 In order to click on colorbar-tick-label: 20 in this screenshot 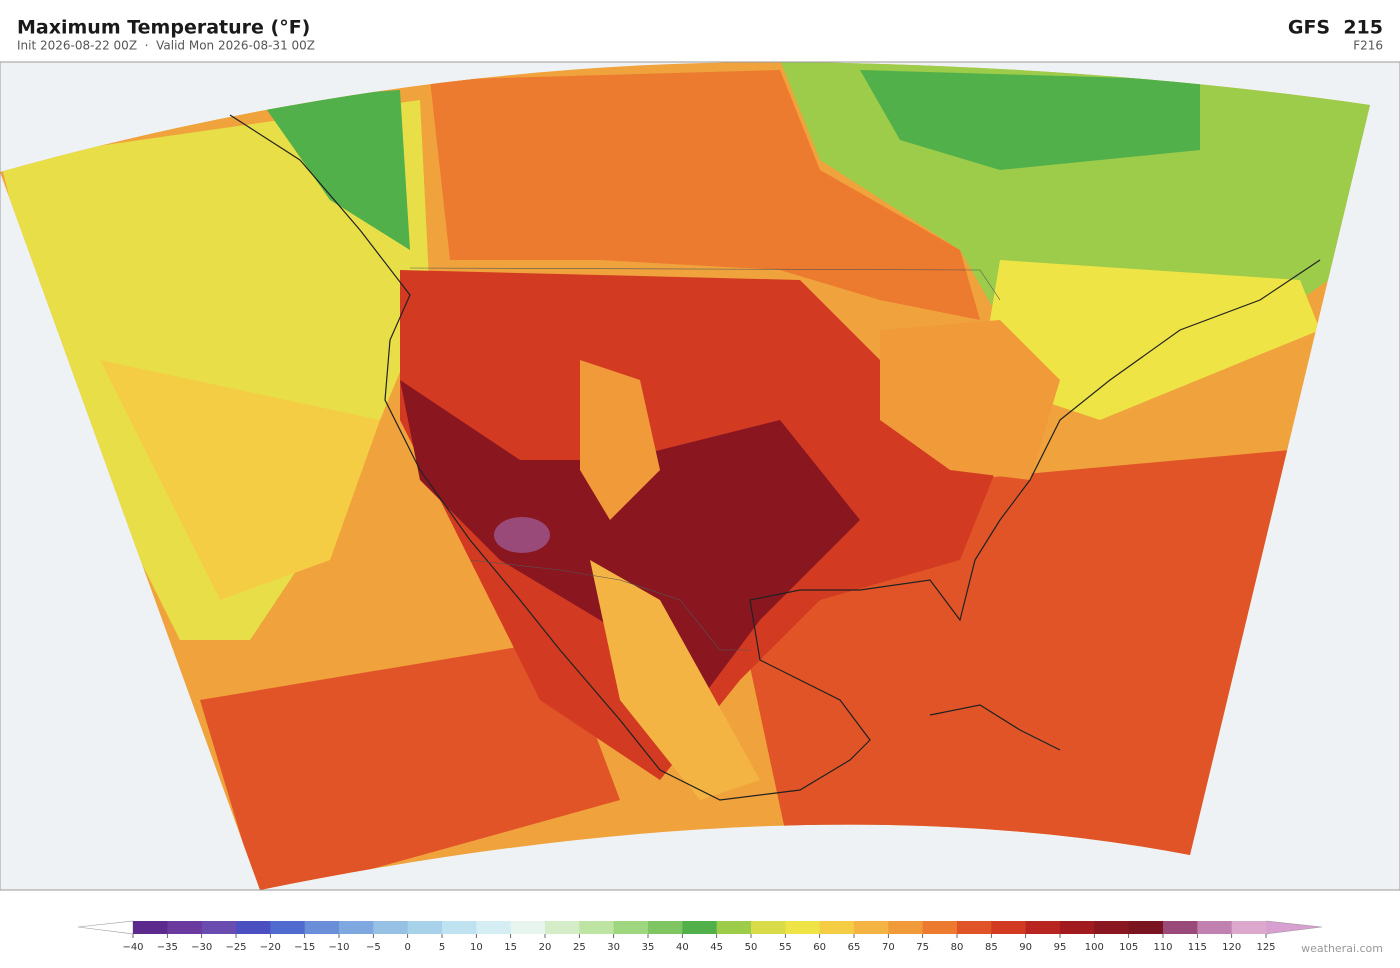, I will do `click(545, 947)`.